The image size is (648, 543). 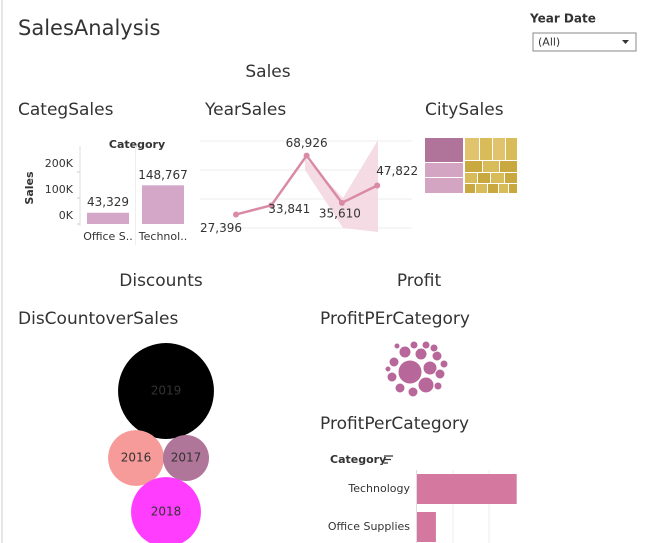 I want to click on value-label: 68,926, so click(x=307, y=143).